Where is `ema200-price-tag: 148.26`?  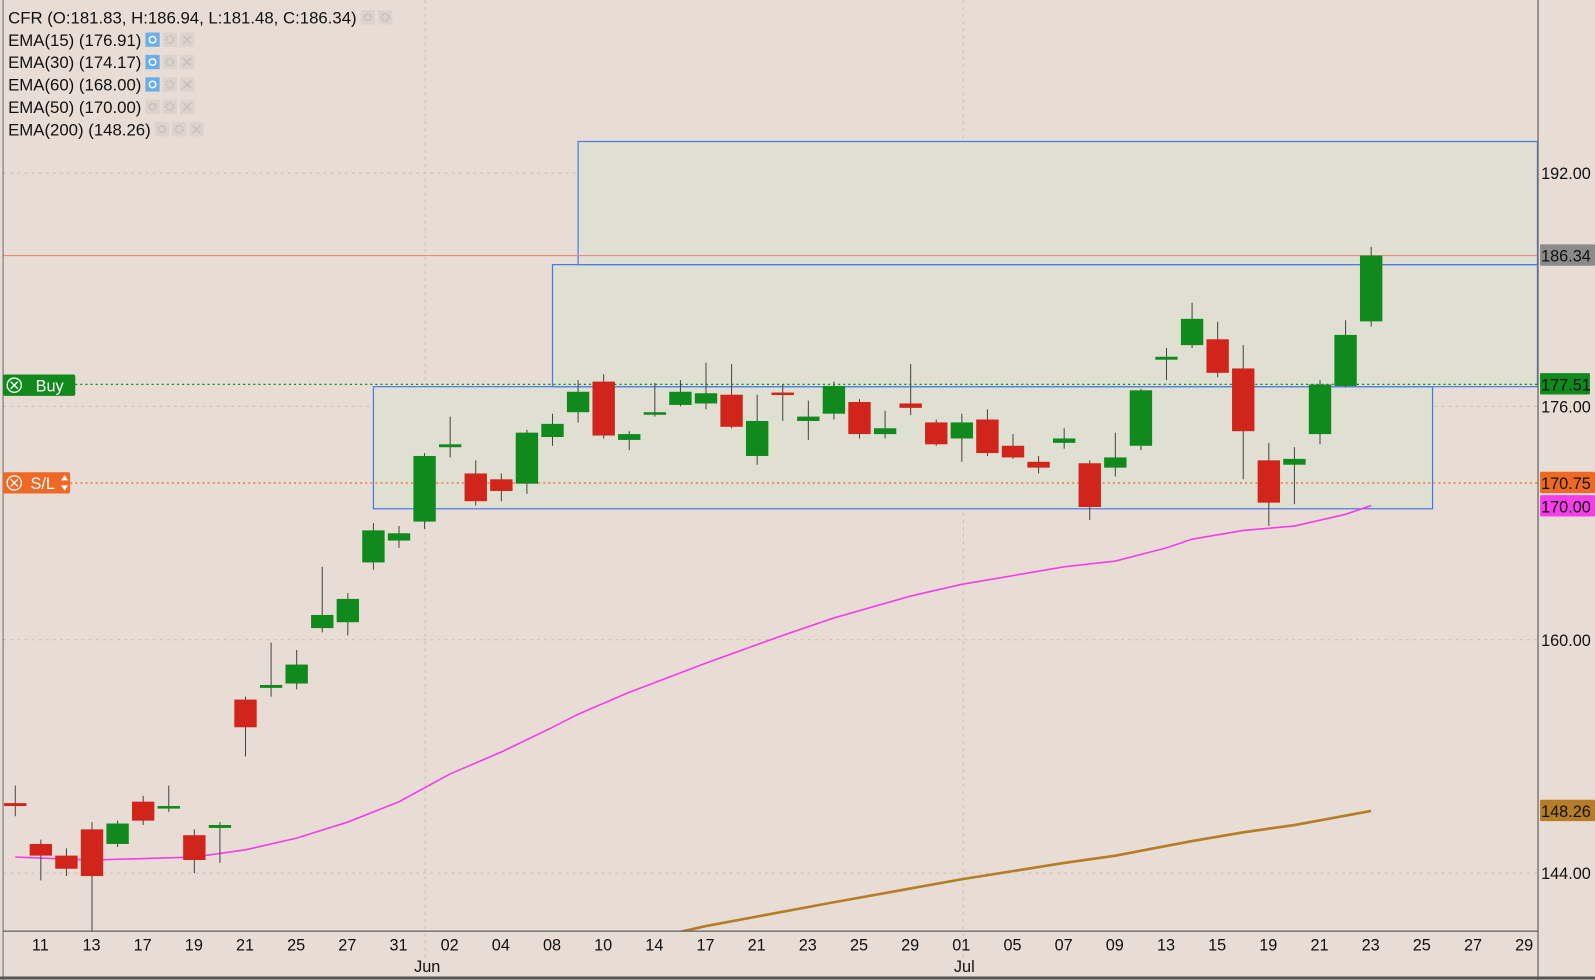
ema200-price-tag: 148.26 is located at coordinates (1566, 812).